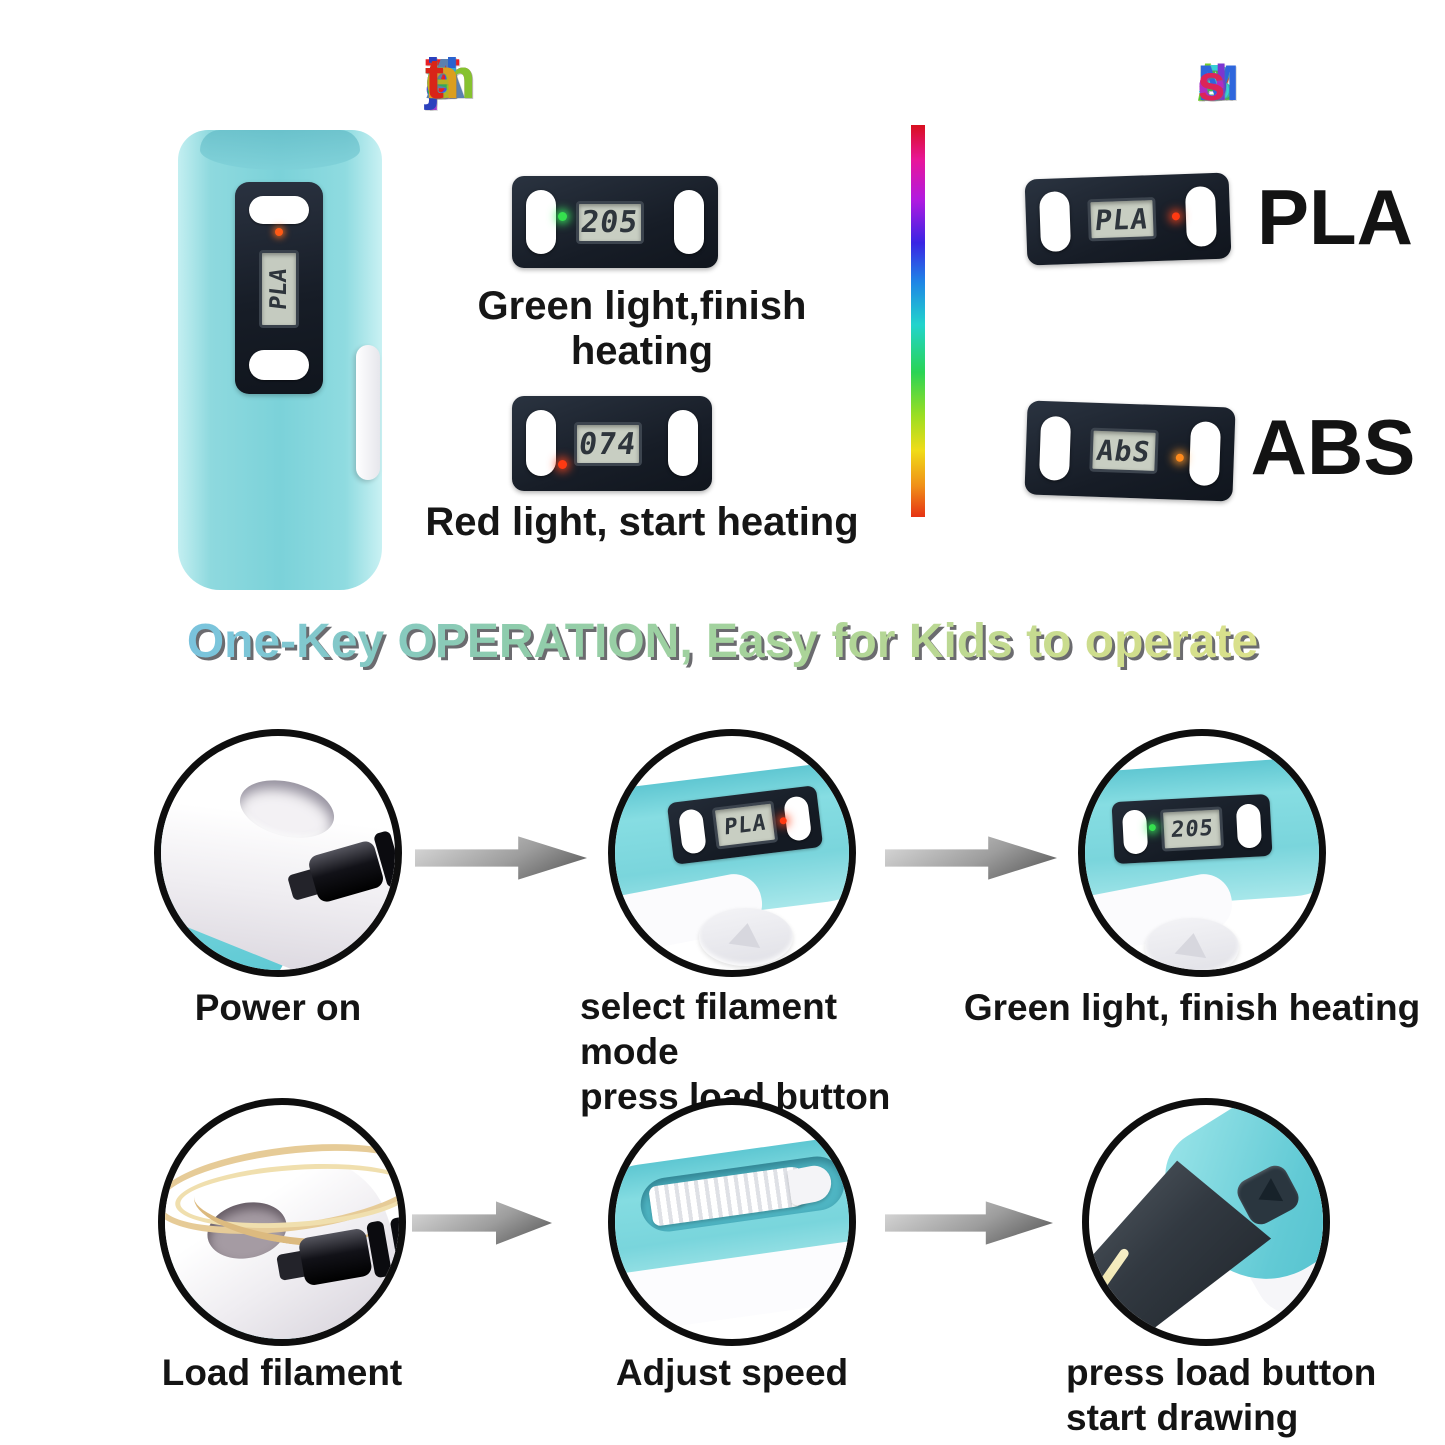 Image resolution: width=1445 pixels, height=1445 pixels. What do you see at coordinates (1182, 1418) in the screenshot?
I see `caption-line-2: start drawing` at bounding box center [1182, 1418].